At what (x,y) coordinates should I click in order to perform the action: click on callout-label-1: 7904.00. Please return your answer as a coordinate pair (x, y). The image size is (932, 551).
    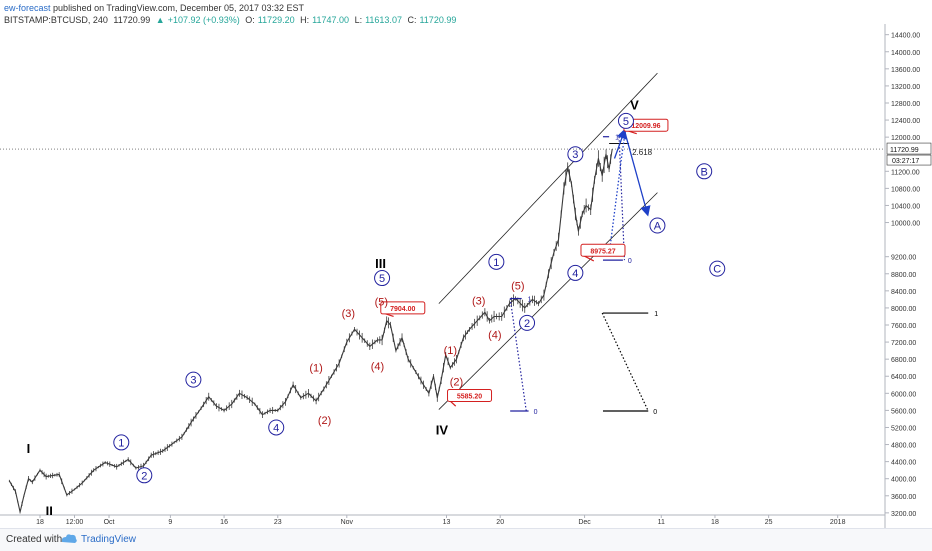
    Looking at the image, I should click on (402, 309).